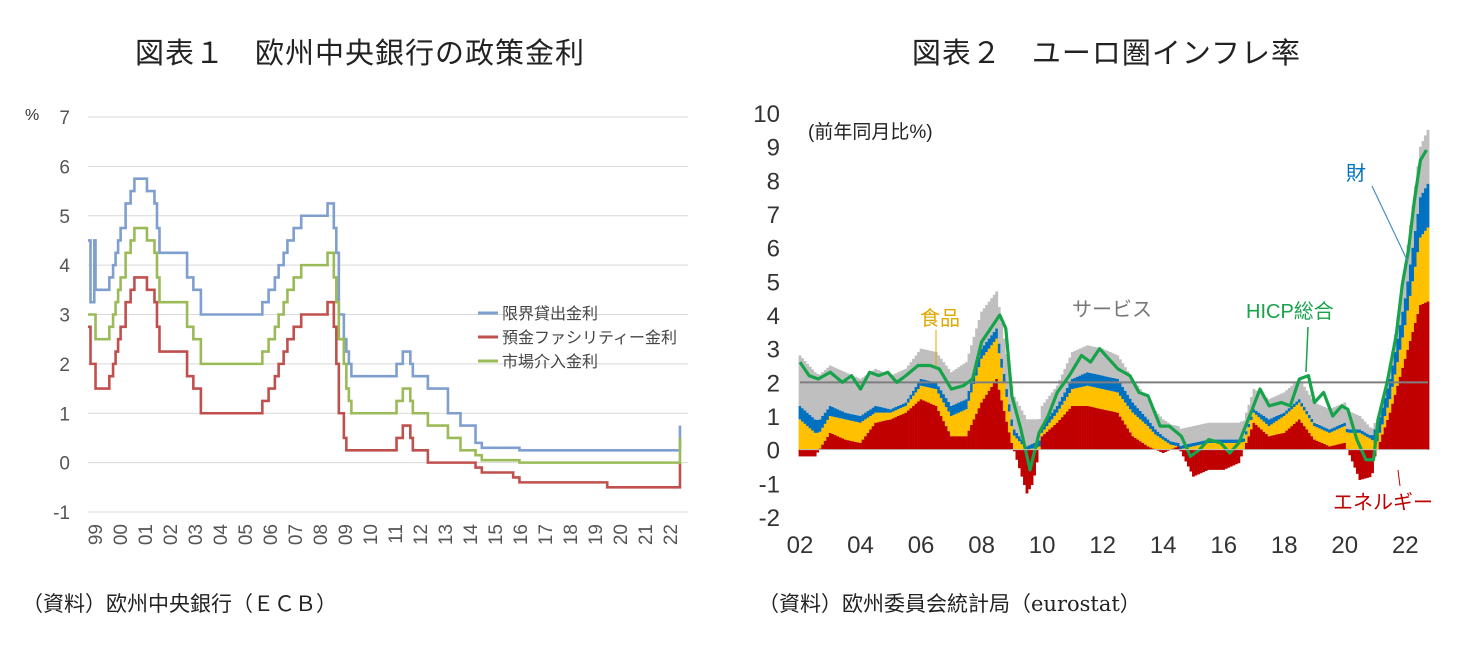 This screenshot has width=1473, height=653. What do you see at coordinates (221, 535) in the screenshot?
I see `x-tick-label: 04` at bounding box center [221, 535].